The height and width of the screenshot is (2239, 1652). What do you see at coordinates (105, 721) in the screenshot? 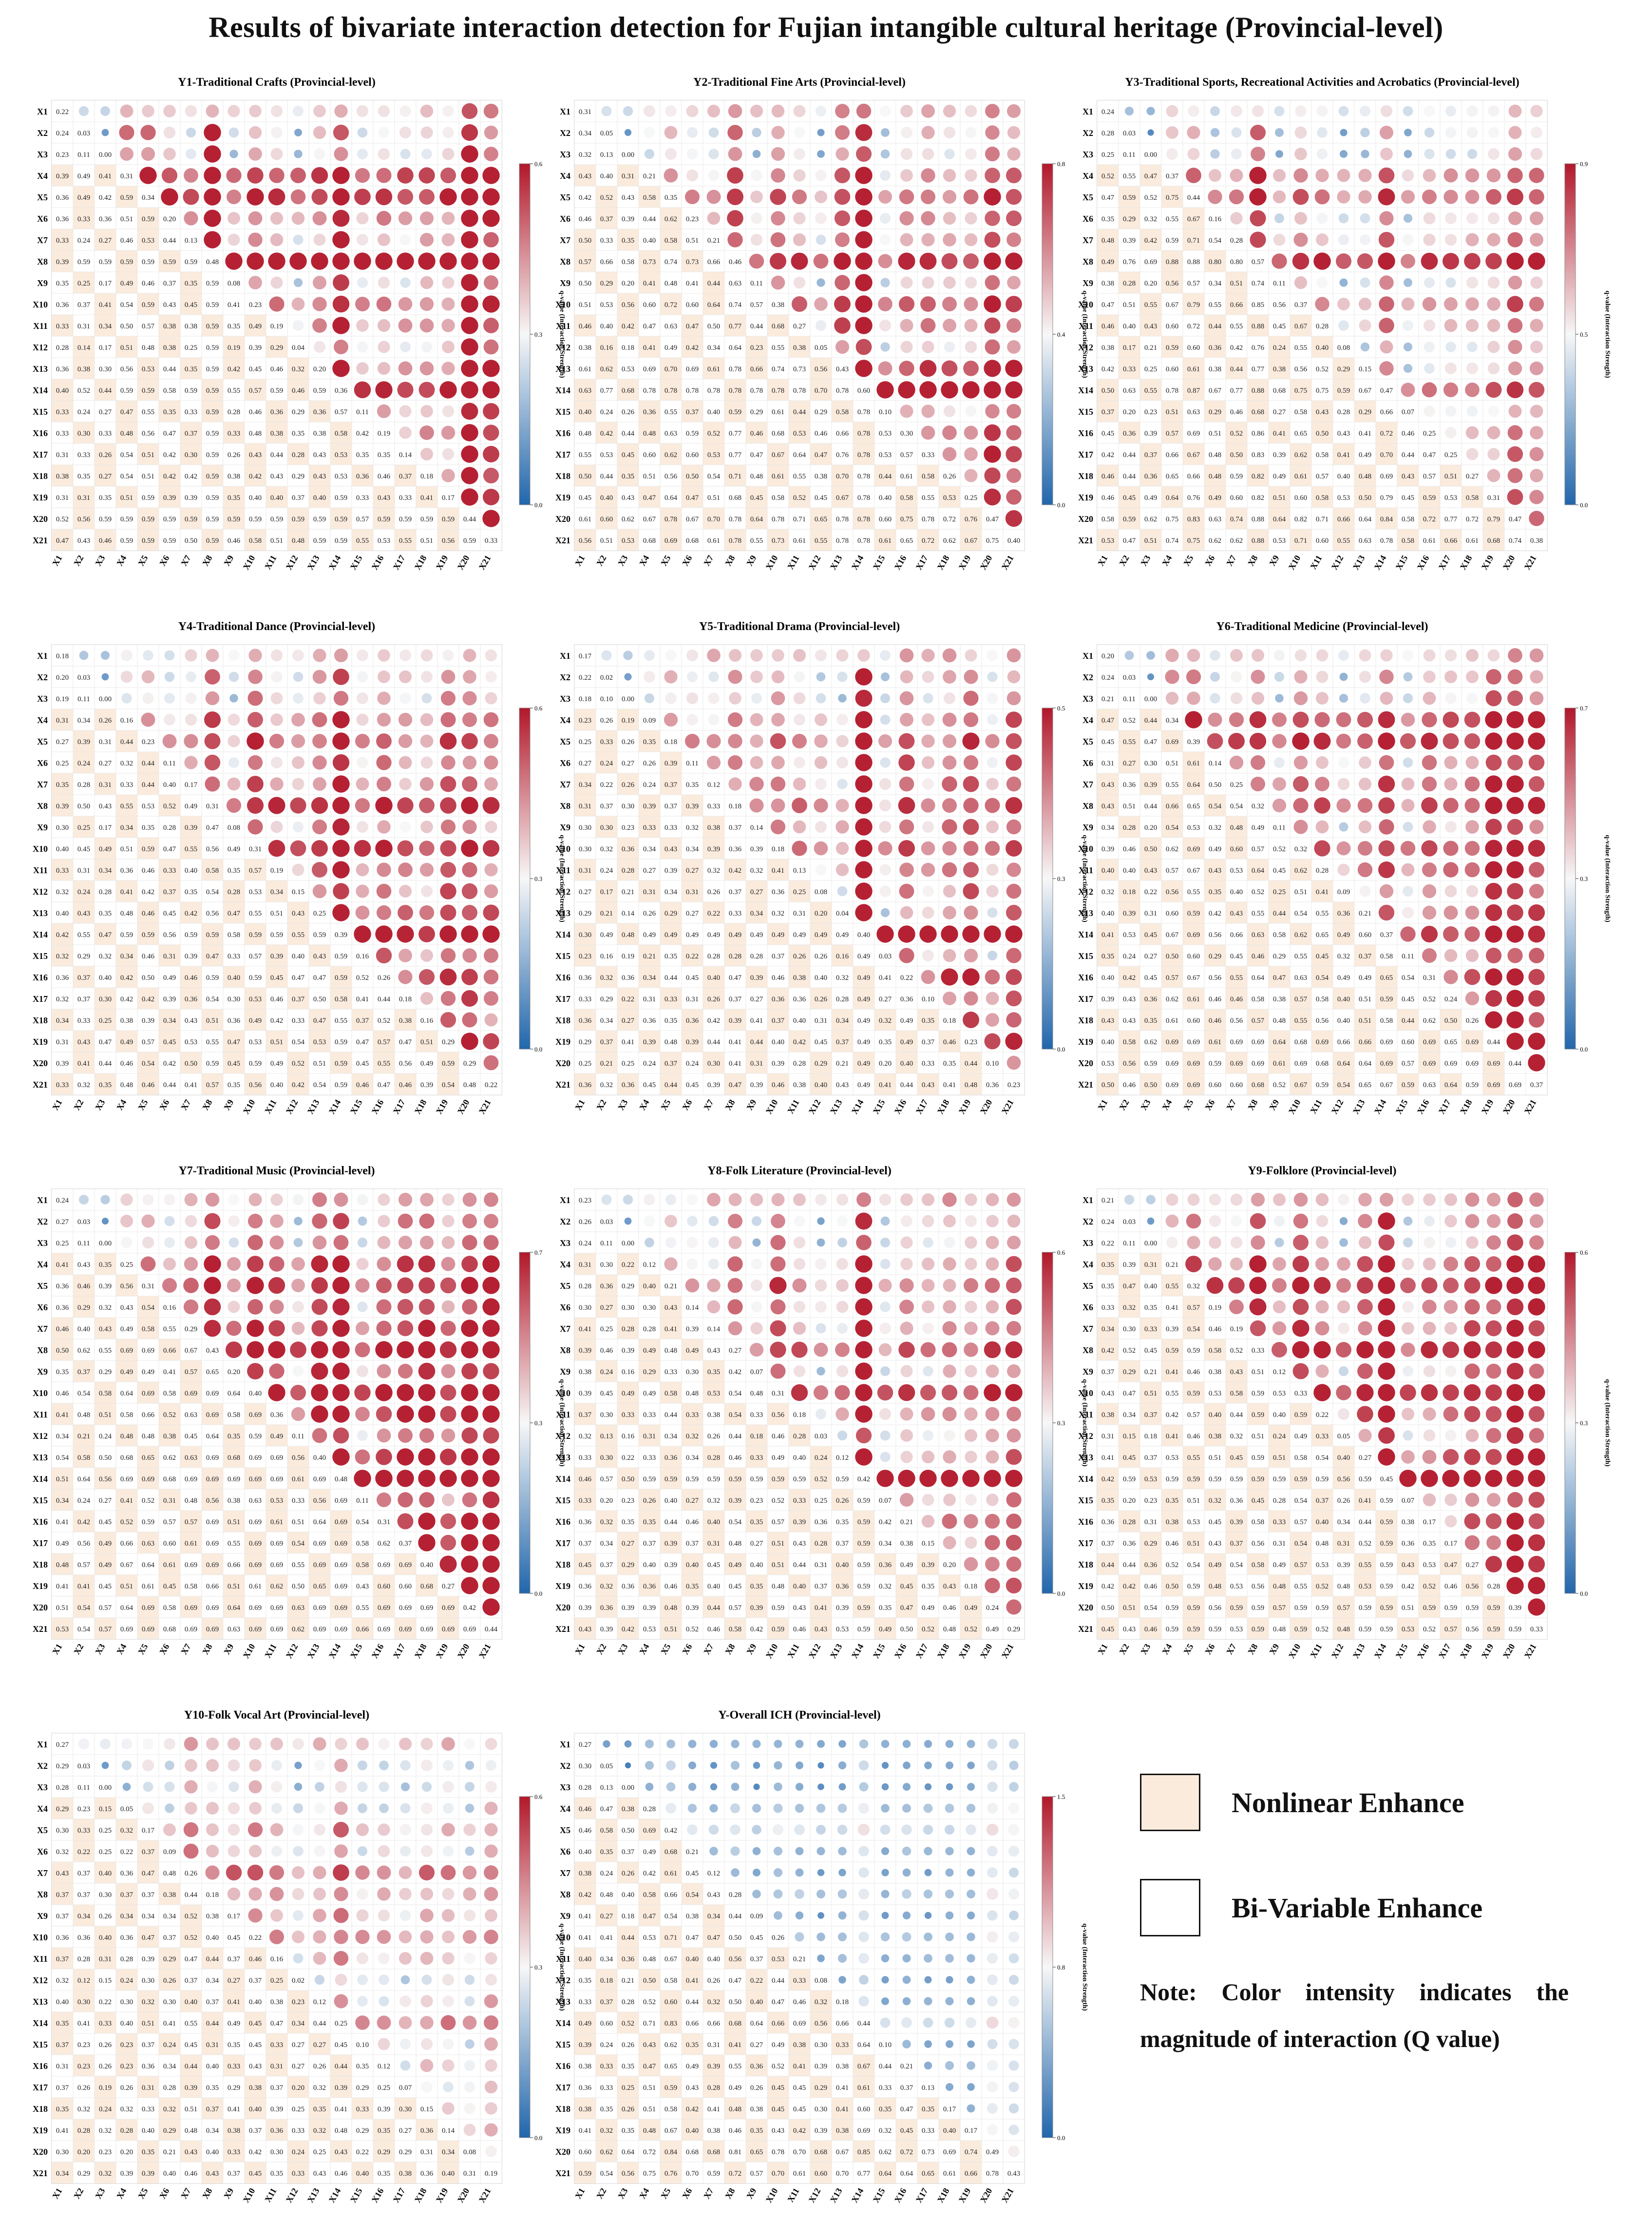
I see `cell-value-label: 0.26` at bounding box center [105, 721].